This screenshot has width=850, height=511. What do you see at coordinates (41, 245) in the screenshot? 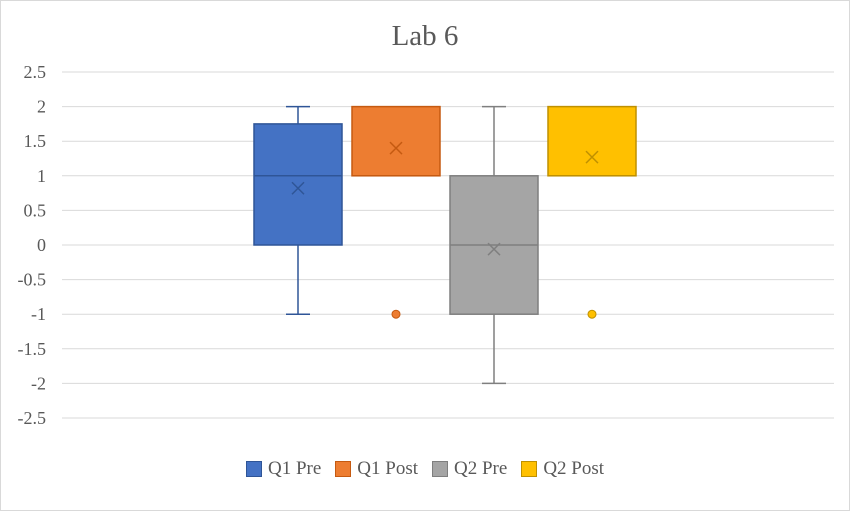
I see `y-tick-label: 0` at bounding box center [41, 245].